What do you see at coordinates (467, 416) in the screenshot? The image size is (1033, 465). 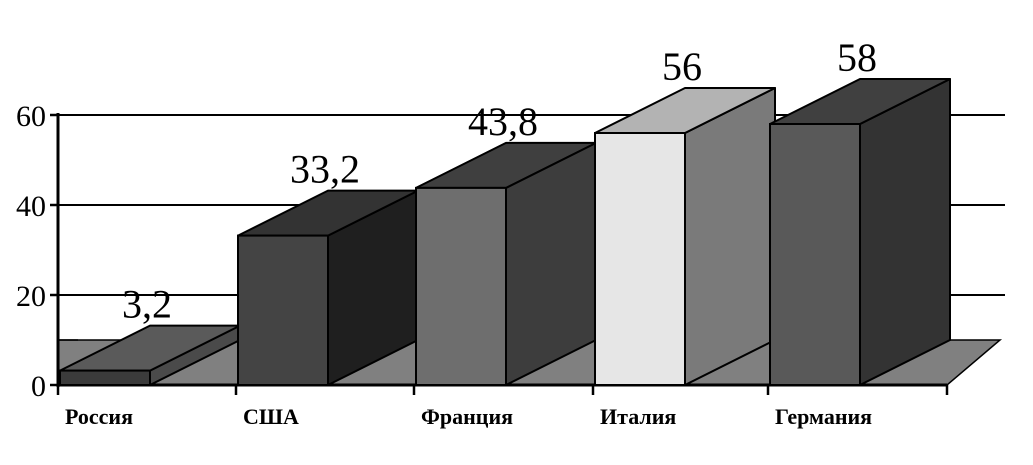 I see `category-label: Франция` at bounding box center [467, 416].